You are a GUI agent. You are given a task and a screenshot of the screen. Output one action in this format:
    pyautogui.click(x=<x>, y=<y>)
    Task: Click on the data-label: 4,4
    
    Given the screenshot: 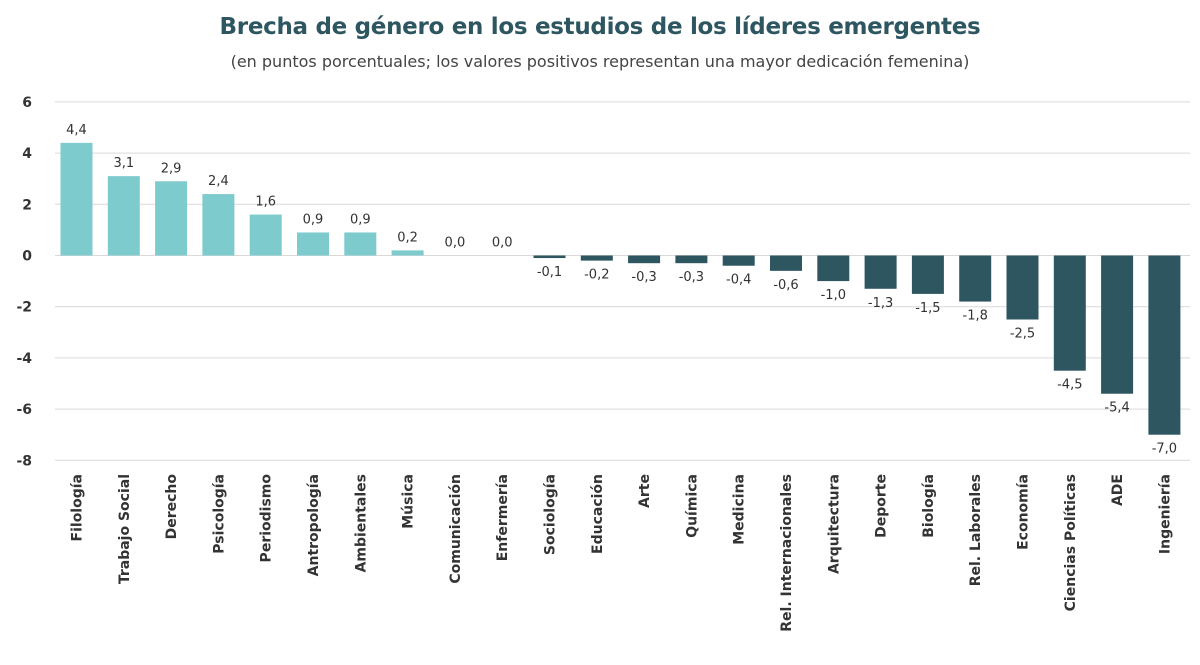 What is the action you would take?
    pyautogui.click(x=76, y=130)
    